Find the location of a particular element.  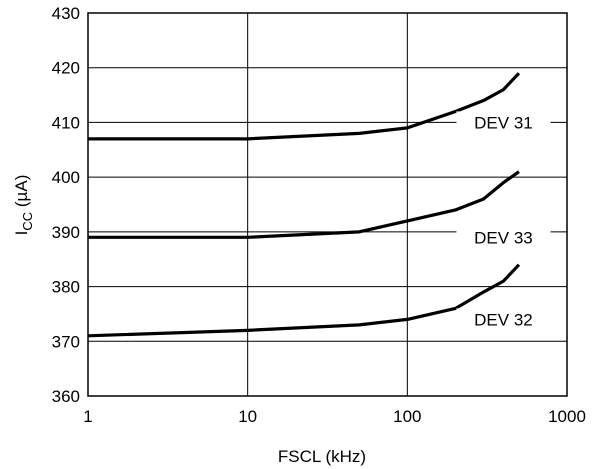

y-tick-label: 410 is located at coordinates (66, 122).